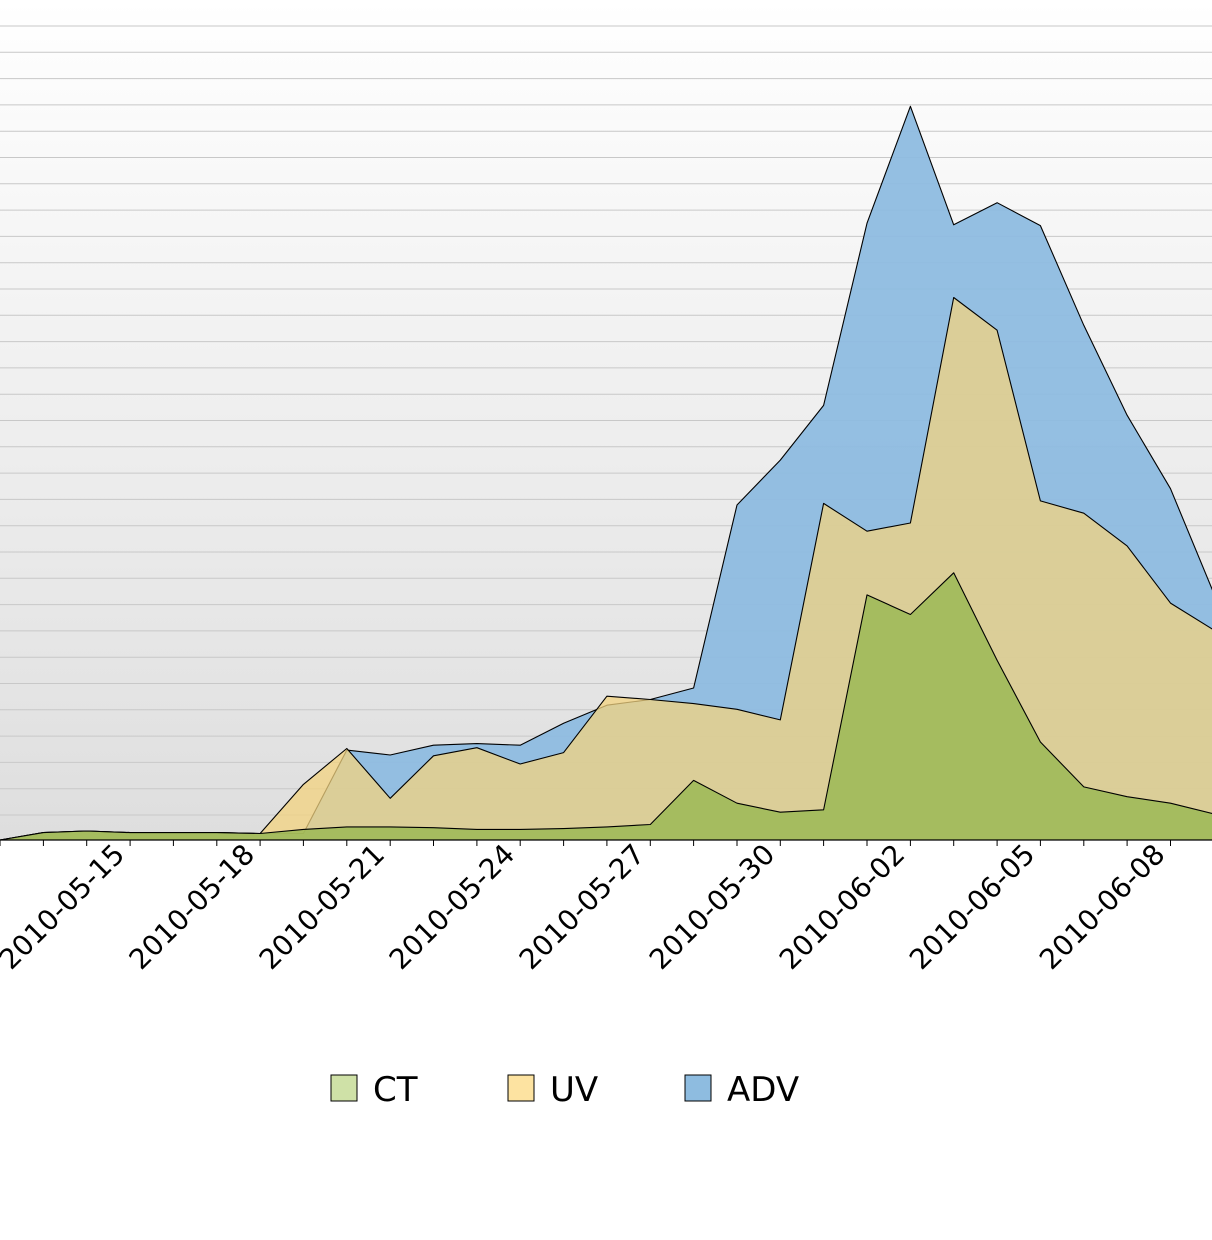 The width and height of the screenshot is (1212, 1240). What do you see at coordinates (1102, 907) in the screenshot?
I see `x-tick-label: 2010-06-08` at bounding box center [1102, 907].